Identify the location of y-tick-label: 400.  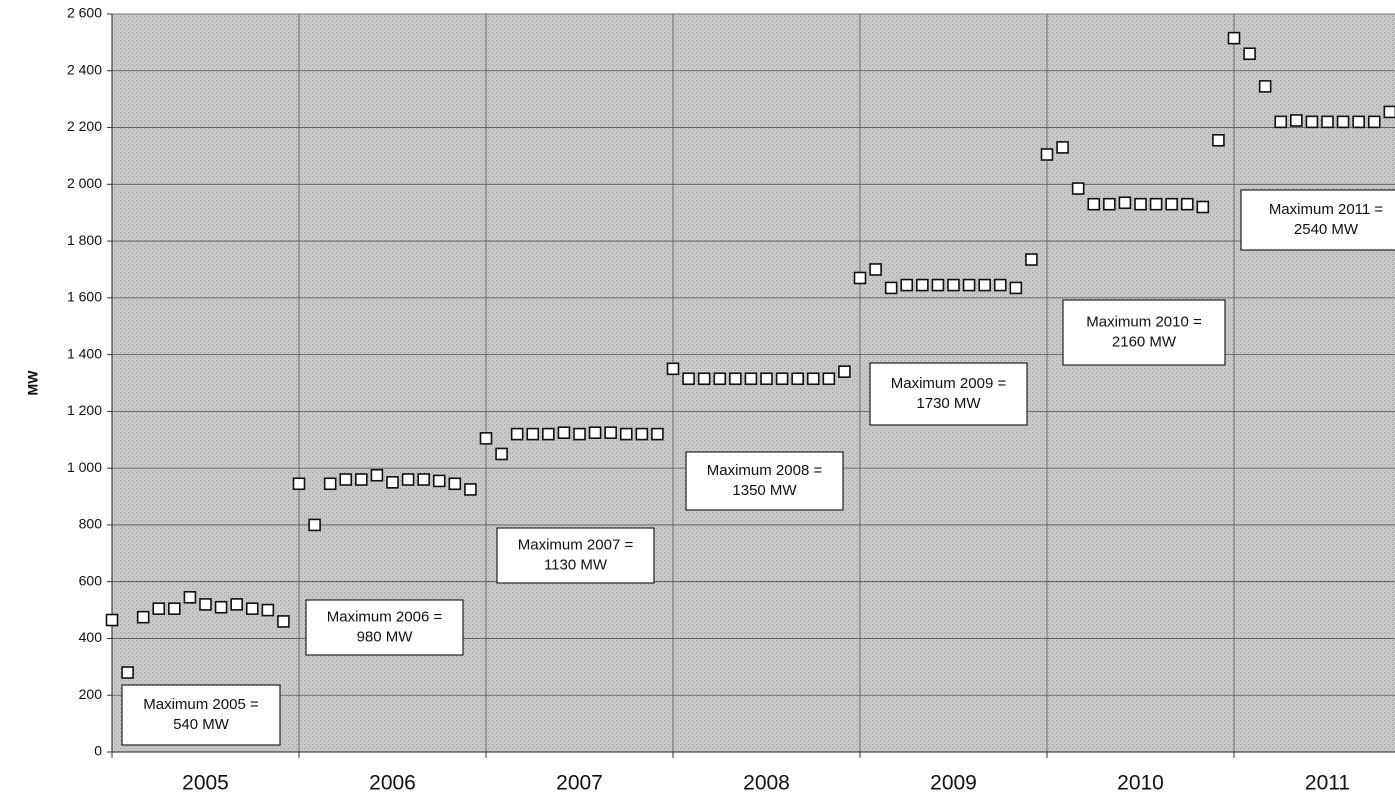
(91, 637).